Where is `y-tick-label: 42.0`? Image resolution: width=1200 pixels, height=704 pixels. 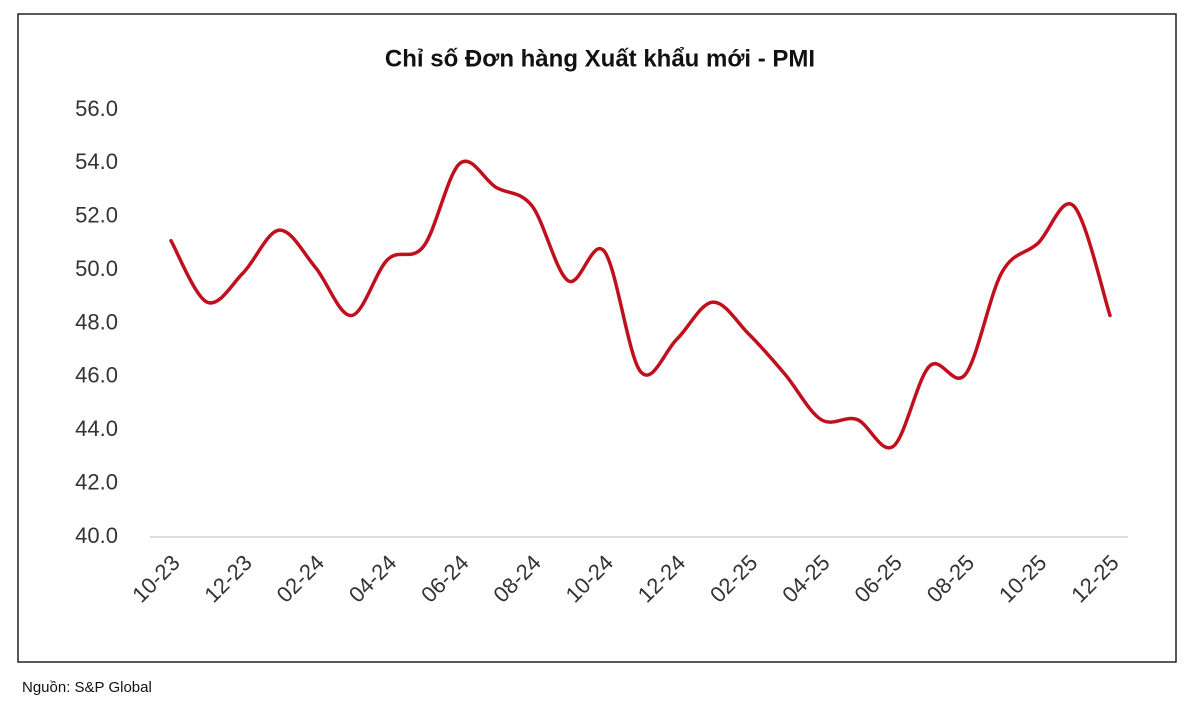 y-tick-label: 42.0 is located at coordinates (96, 481).